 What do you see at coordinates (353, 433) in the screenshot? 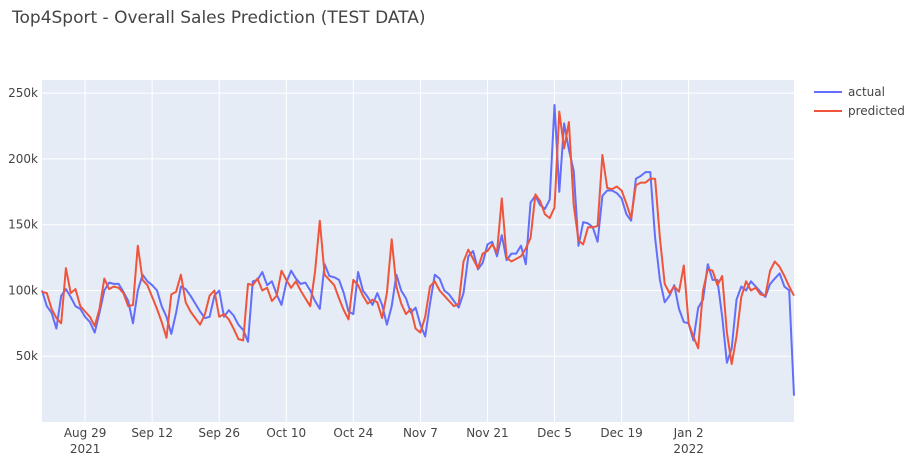
I see `x-tick-label: Oct 24` at bounding box center [353, 433].